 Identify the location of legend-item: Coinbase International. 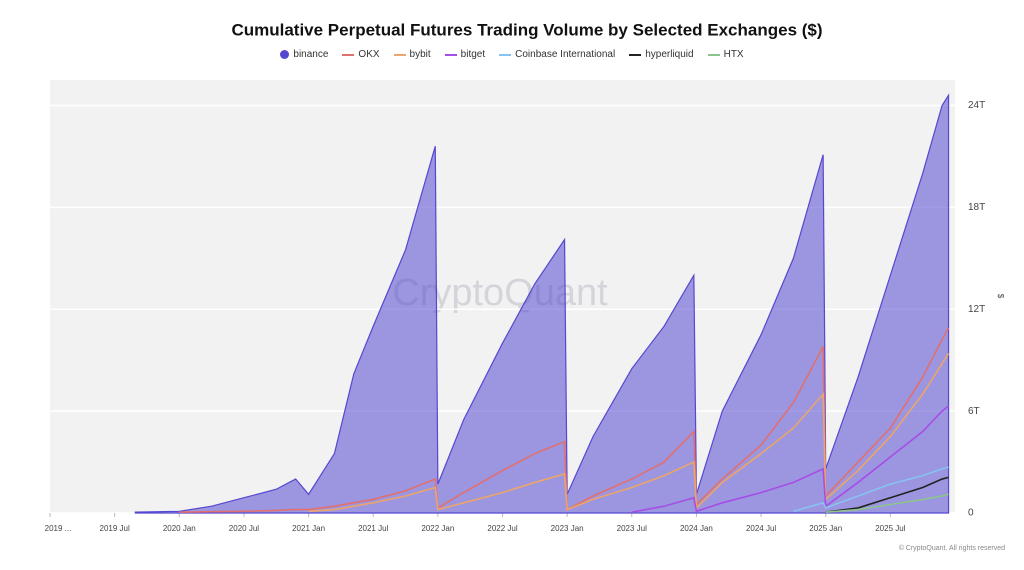
(557, 54).